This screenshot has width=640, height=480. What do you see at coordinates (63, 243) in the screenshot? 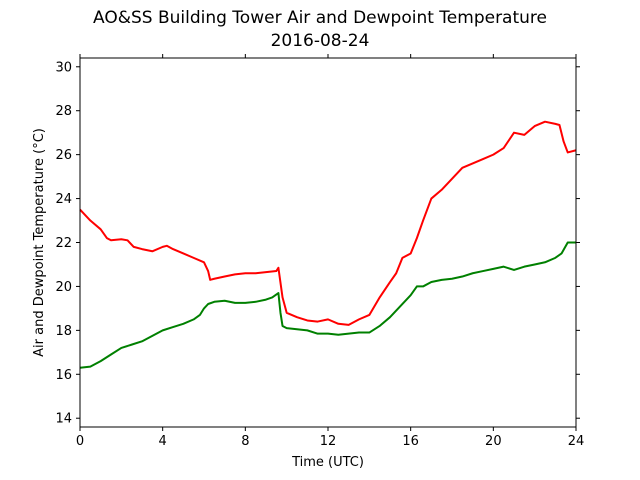
I see `y-tick-label: 22` at bounding box center [63, 243].